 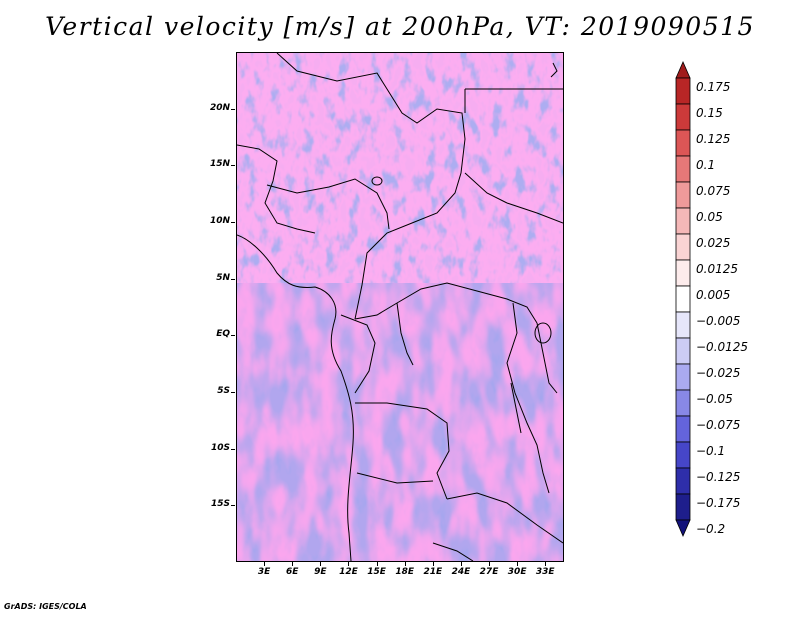 What do you see at coordinates (461, 572) in the screenshot?
I see `lon-label: 24E` at bounding box center [461, 572].